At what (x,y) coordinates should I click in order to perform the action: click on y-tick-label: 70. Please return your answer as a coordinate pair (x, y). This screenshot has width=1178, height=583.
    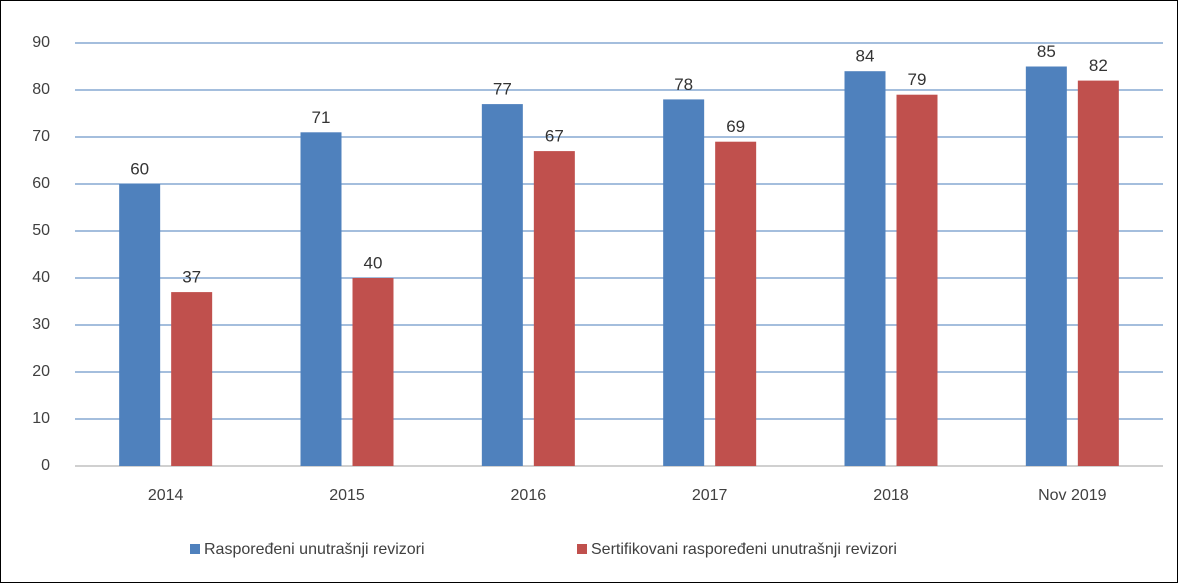
    Looking at the image, I should click on (41, 136).